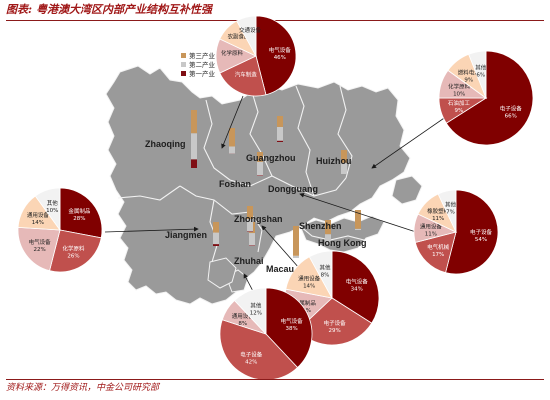 This screenshot has width=550, height=400. Describe the element at coordinates (469, 73) in the screenshot. I see `pie-label-huizhou-pie-3: 燃料电池` at that location.